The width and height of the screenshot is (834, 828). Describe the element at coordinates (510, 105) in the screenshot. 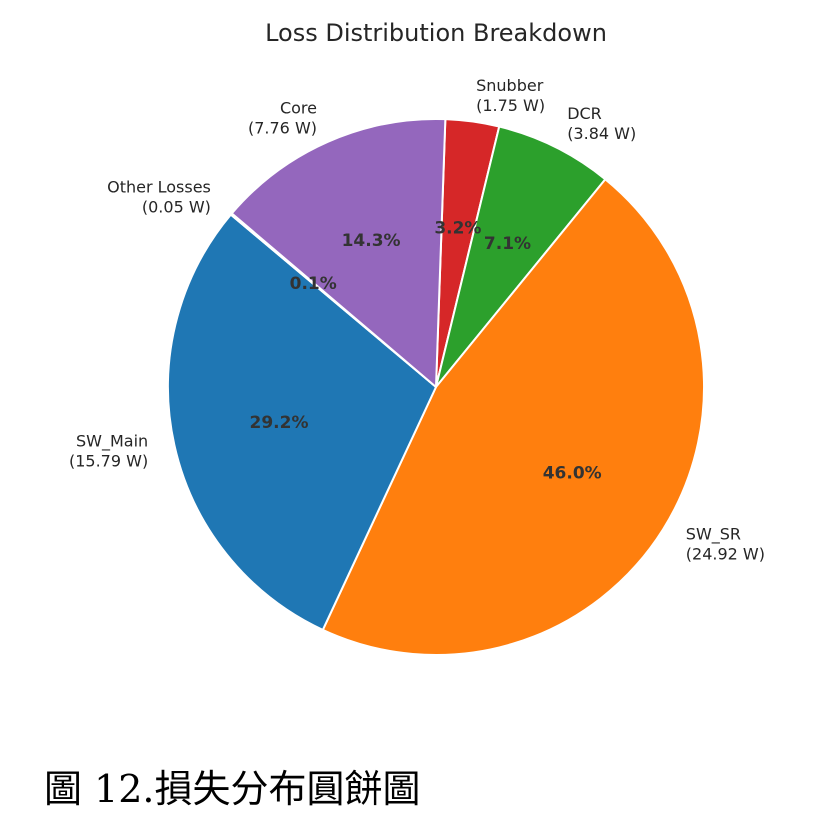

I see `slice-value-snubber: (1.75 W)` at that location.